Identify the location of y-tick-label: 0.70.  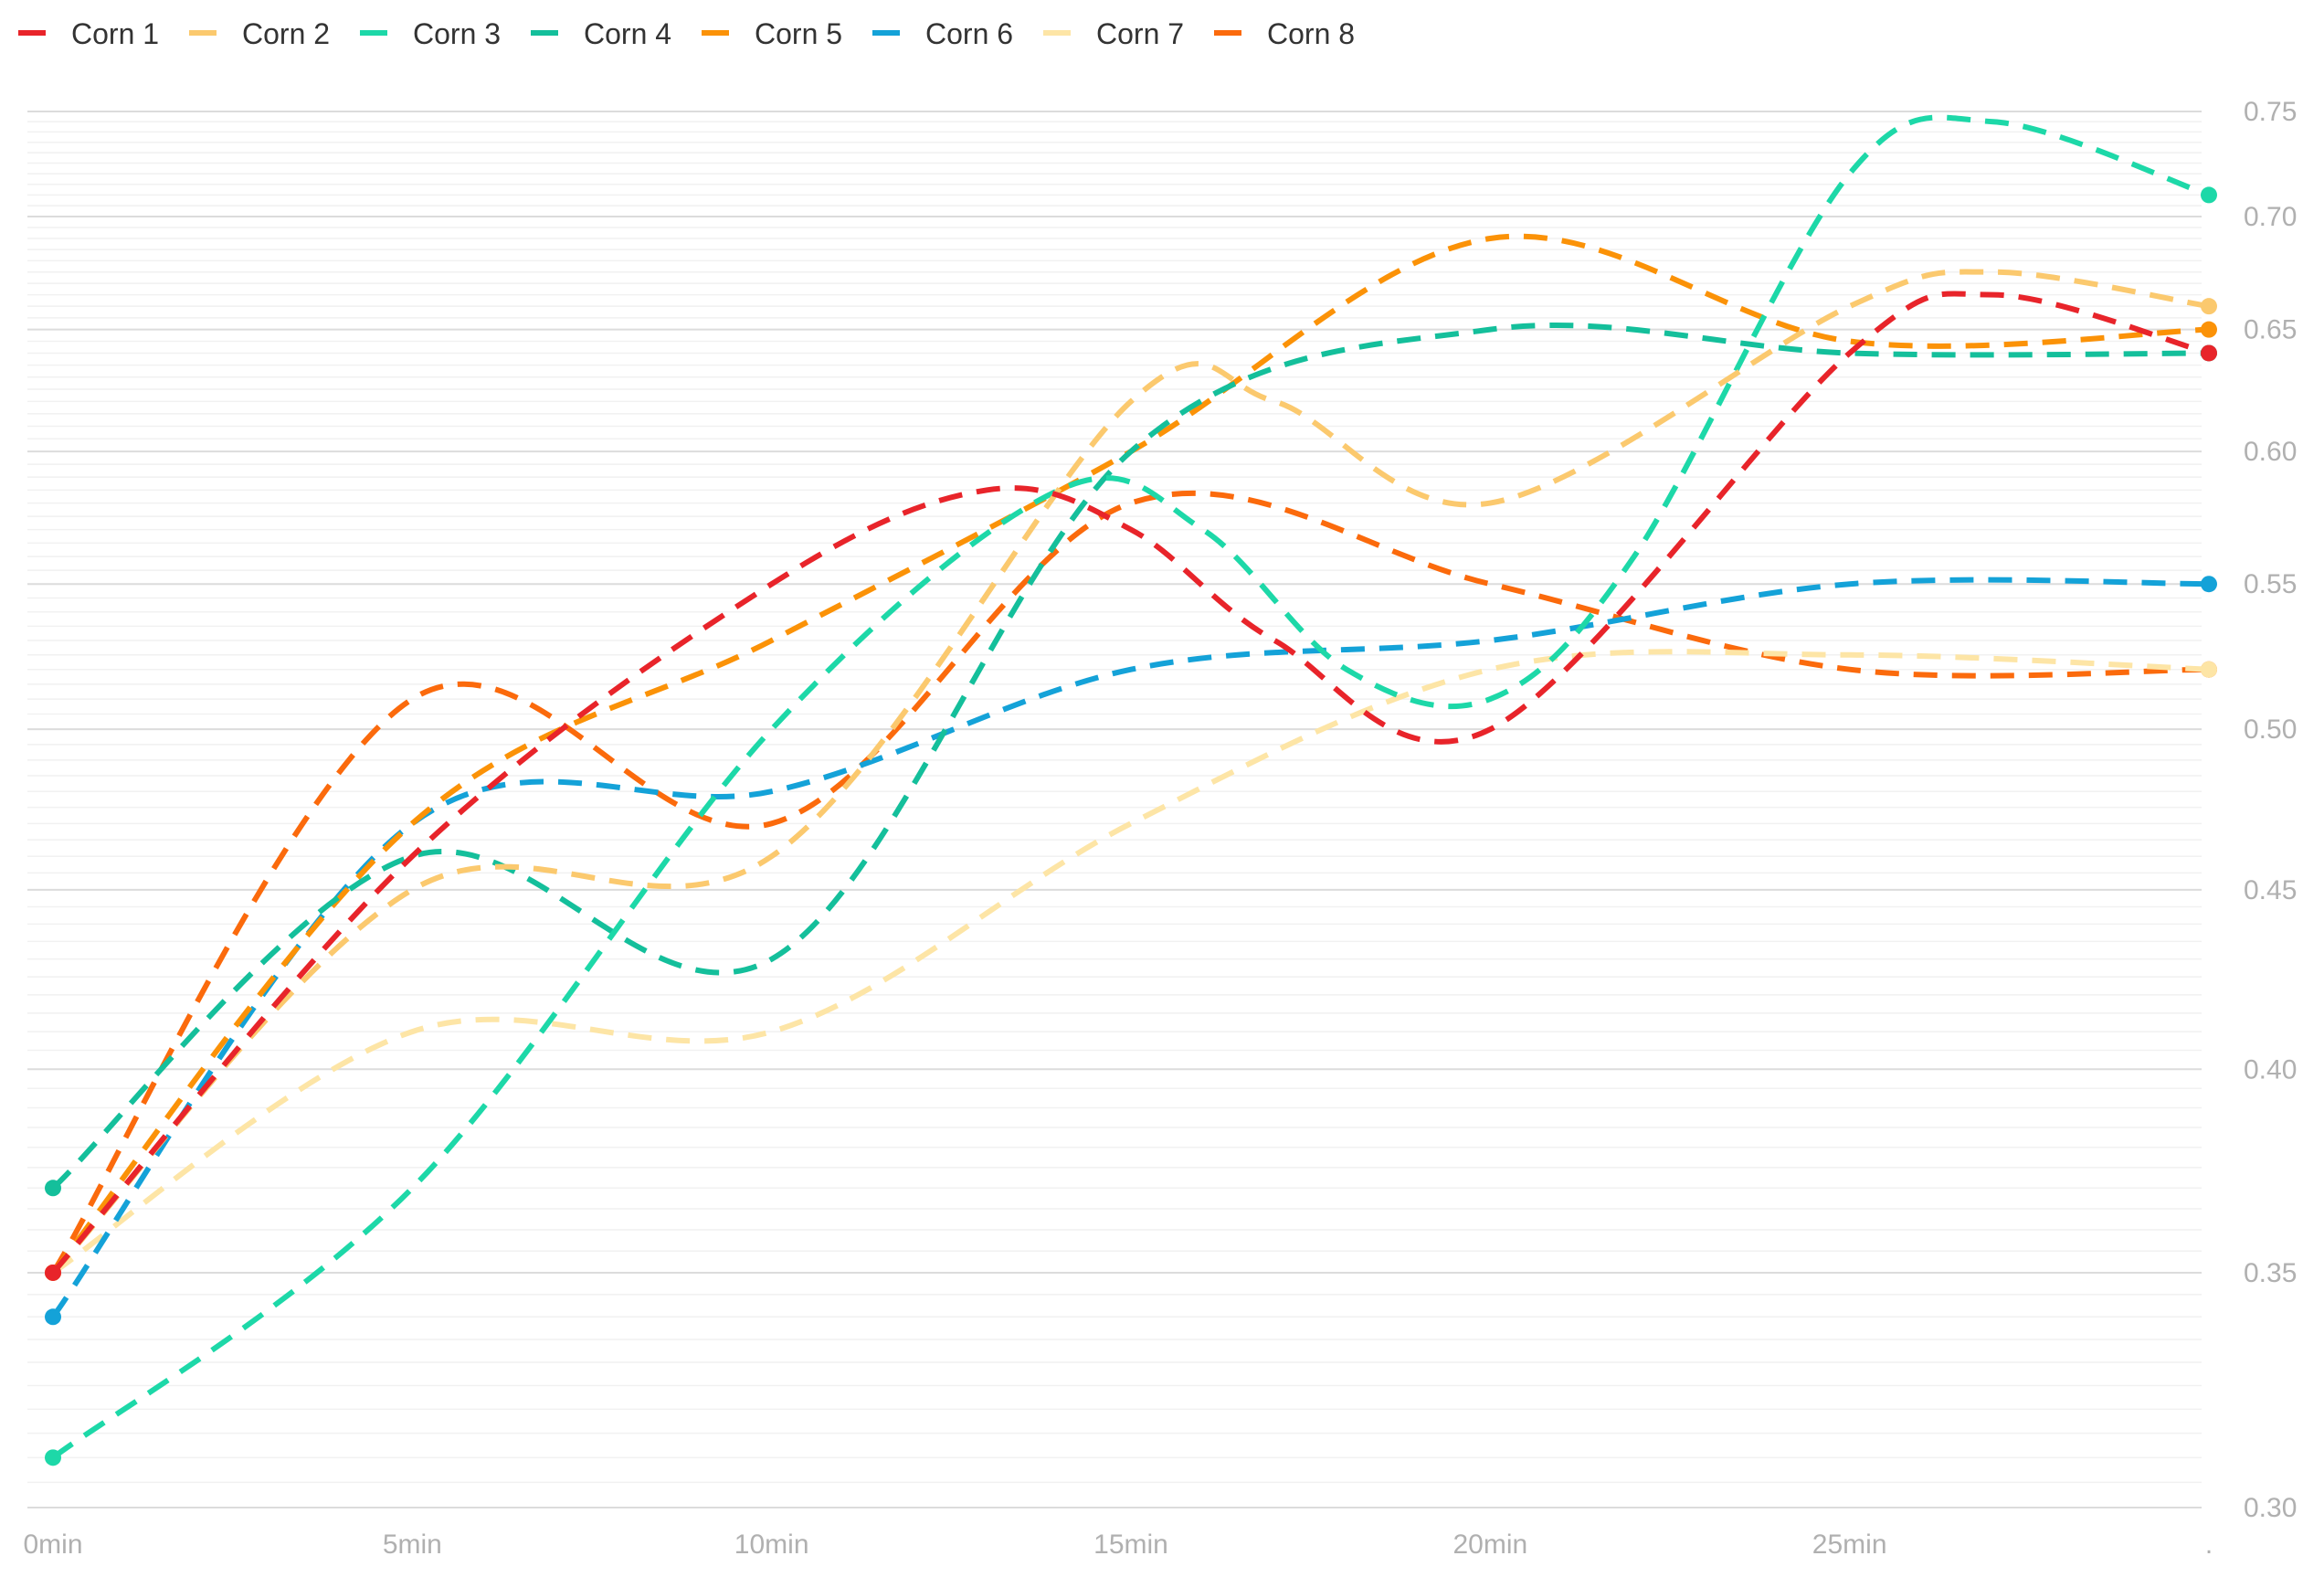
(2270, 217).